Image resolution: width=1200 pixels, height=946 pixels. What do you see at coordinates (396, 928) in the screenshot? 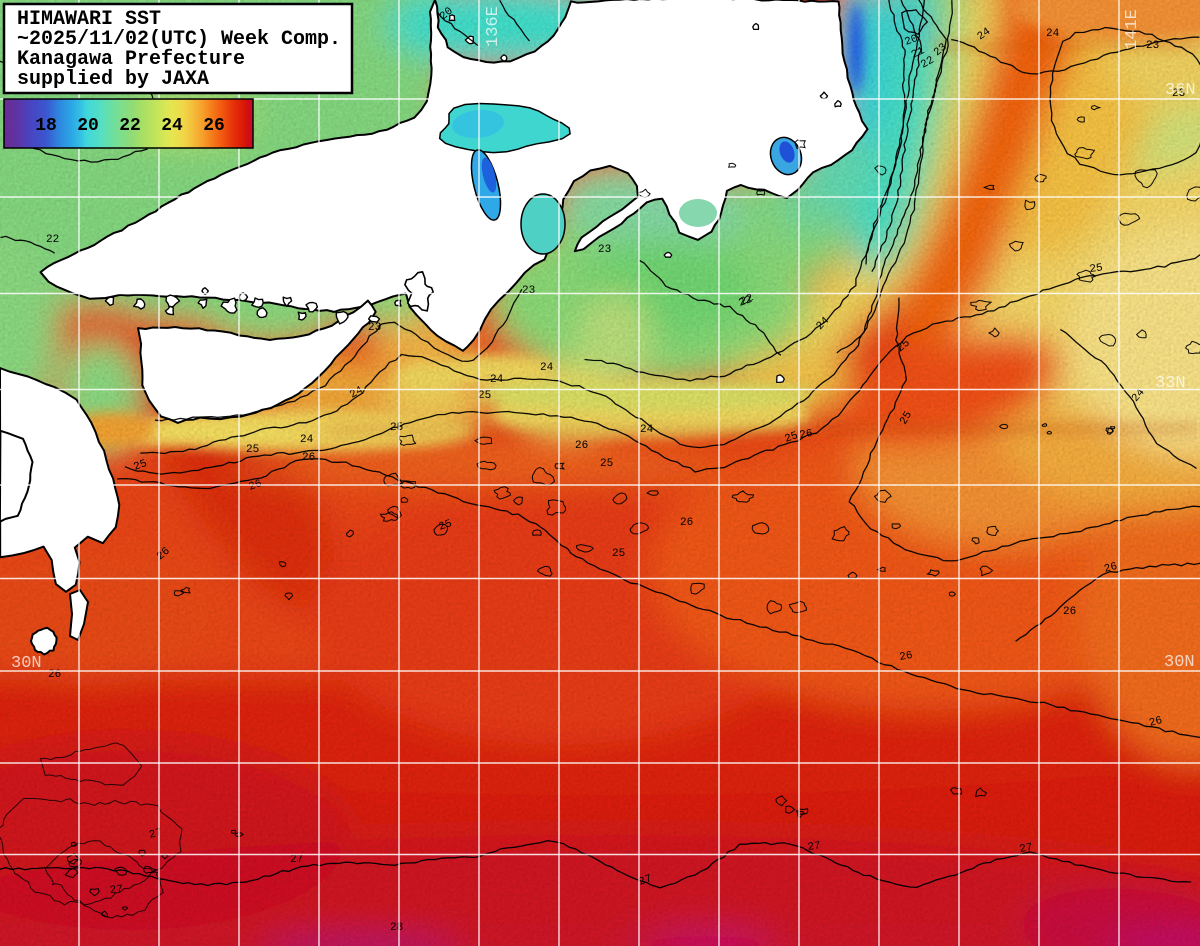
I see `svg-text: 28` at bounding box center [396, 928].